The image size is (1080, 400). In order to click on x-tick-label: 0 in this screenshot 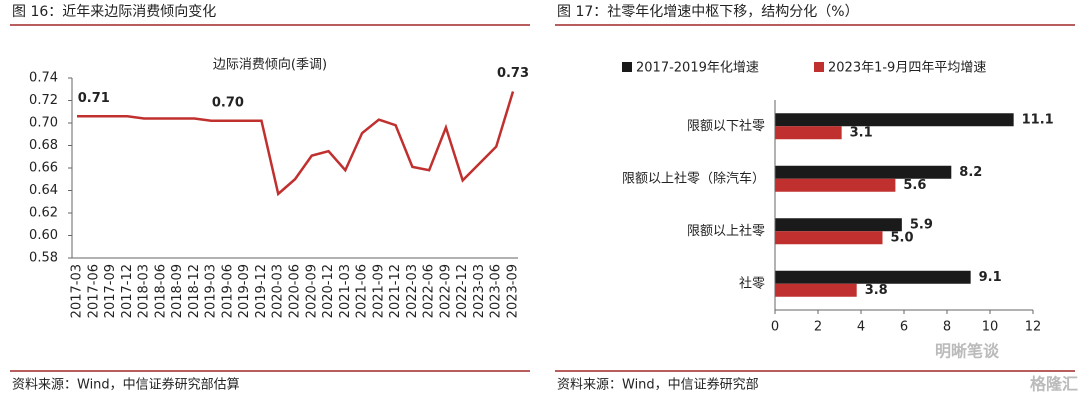, I will do `click(775, 327)`.